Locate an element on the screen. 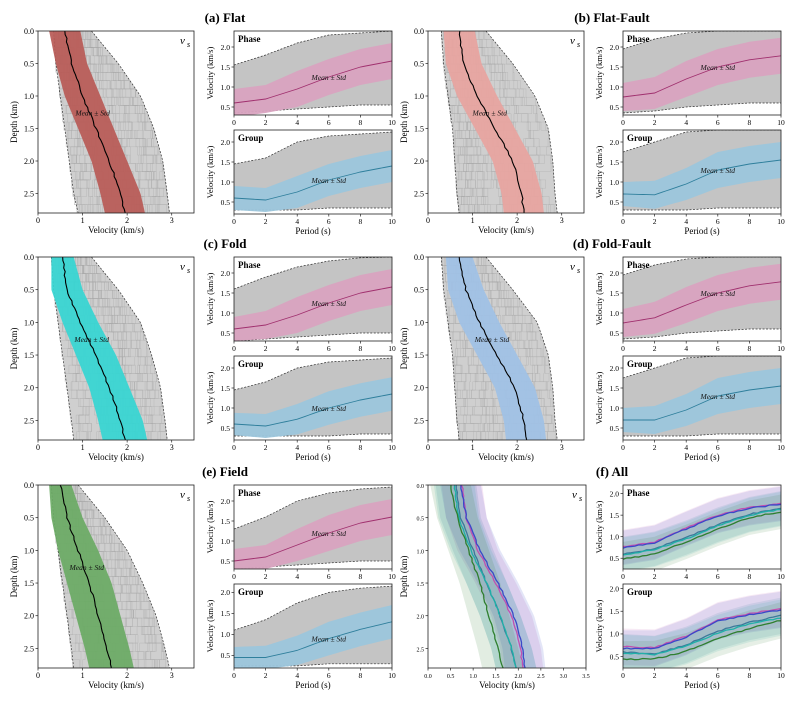 The height and width of the screenshot is (707, 797). phase-mean-line is located at coordinates (702, 76).